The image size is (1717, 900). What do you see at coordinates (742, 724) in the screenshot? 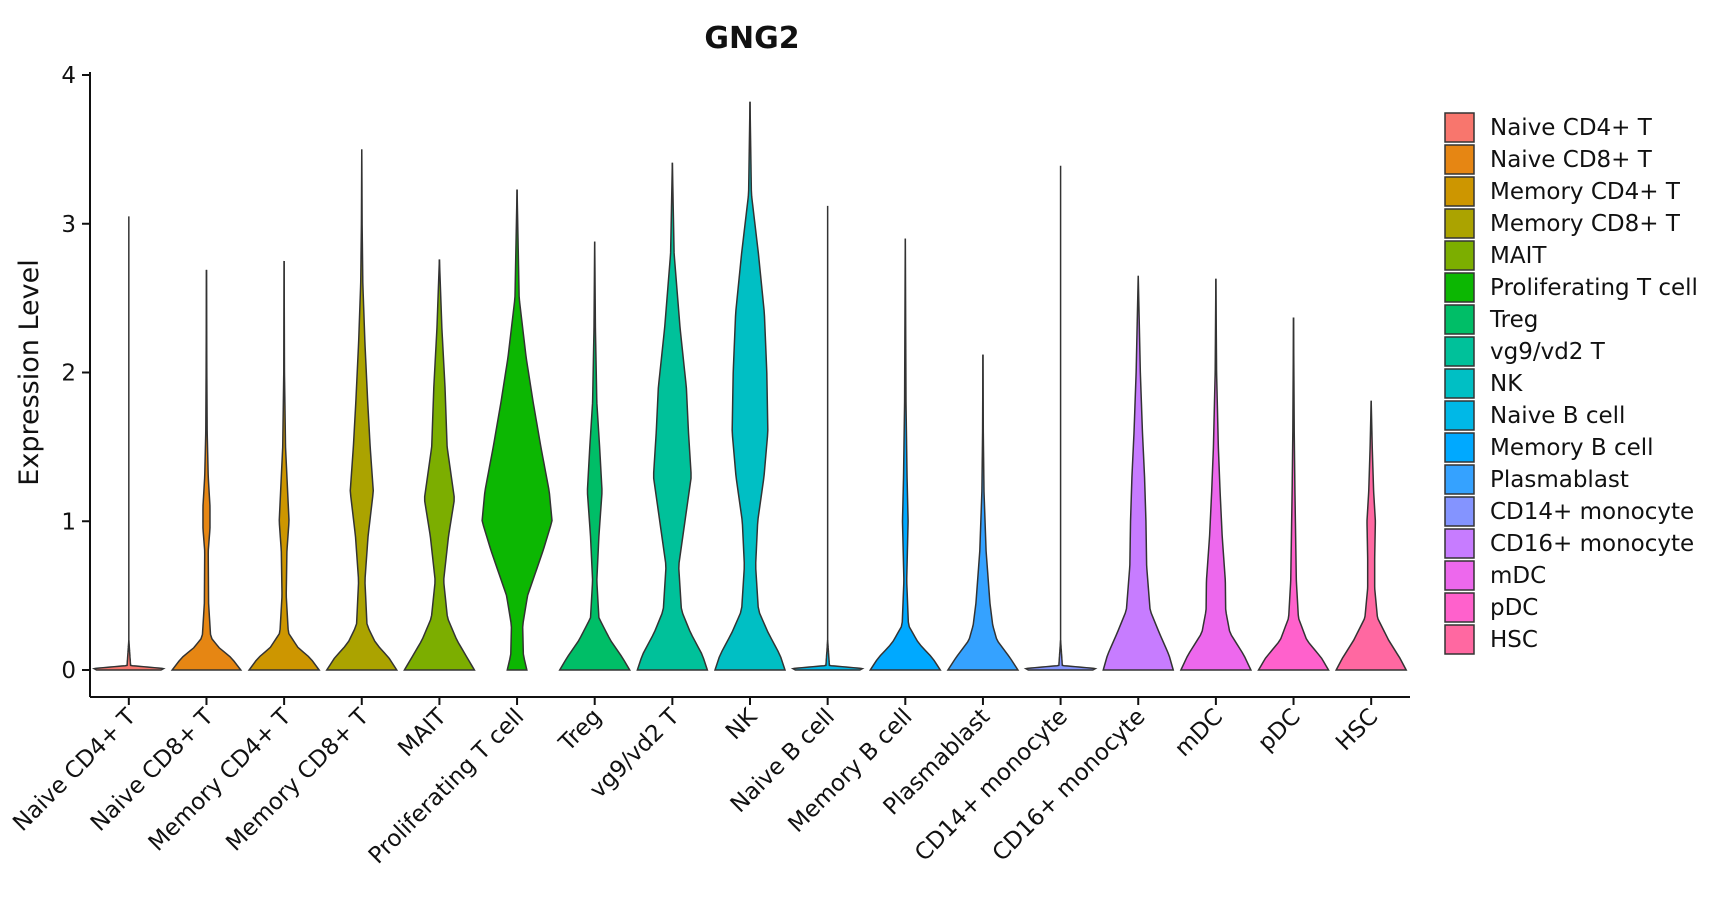
I see `x-tick-label-8: NK` at bounding box center [742, 724].